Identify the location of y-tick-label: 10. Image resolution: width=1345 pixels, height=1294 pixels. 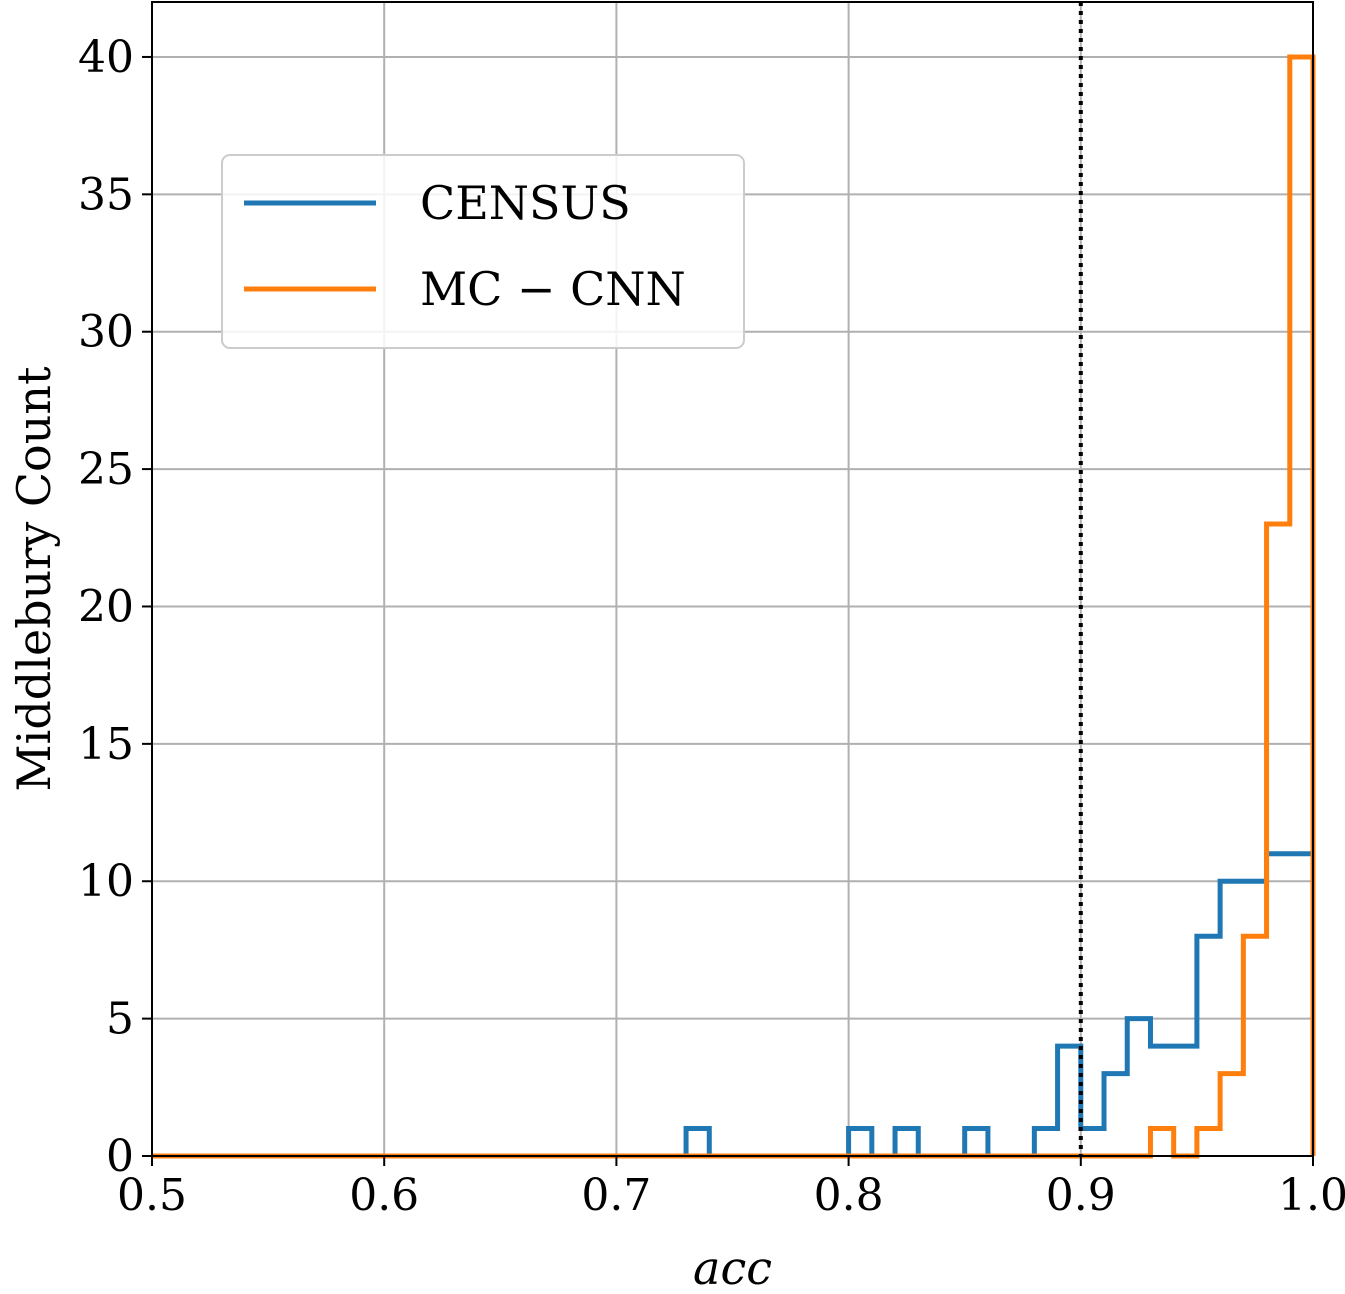
(106, 881).